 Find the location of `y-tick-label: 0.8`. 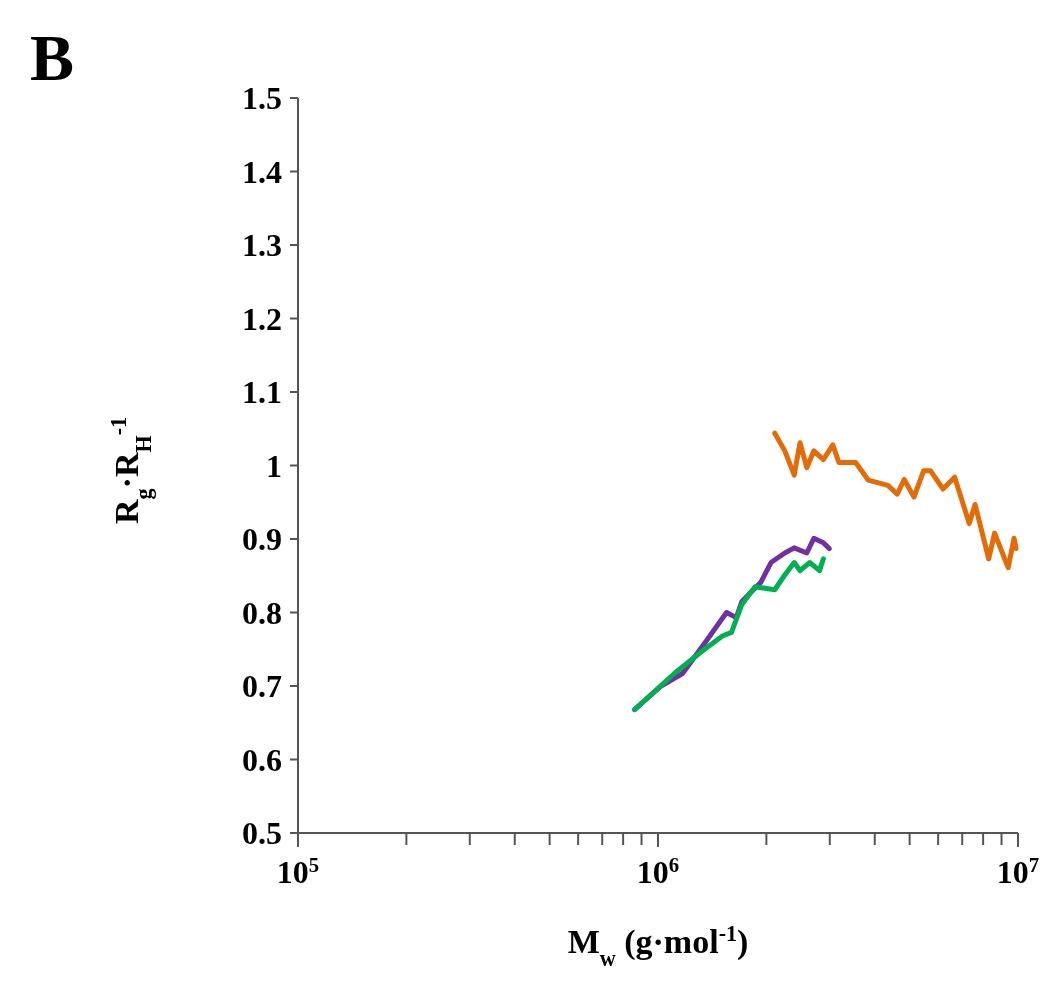

y-tick-label: 0.8 is located at coordinates (262, 612).